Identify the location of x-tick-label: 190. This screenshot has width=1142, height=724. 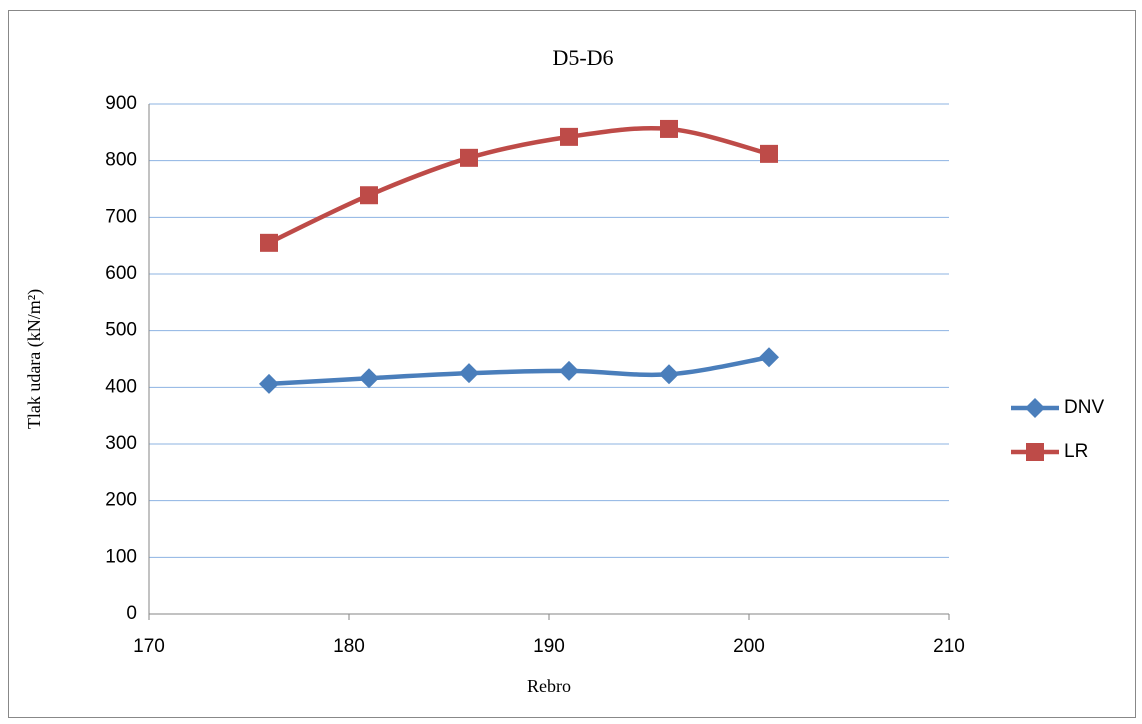
(549, 646).